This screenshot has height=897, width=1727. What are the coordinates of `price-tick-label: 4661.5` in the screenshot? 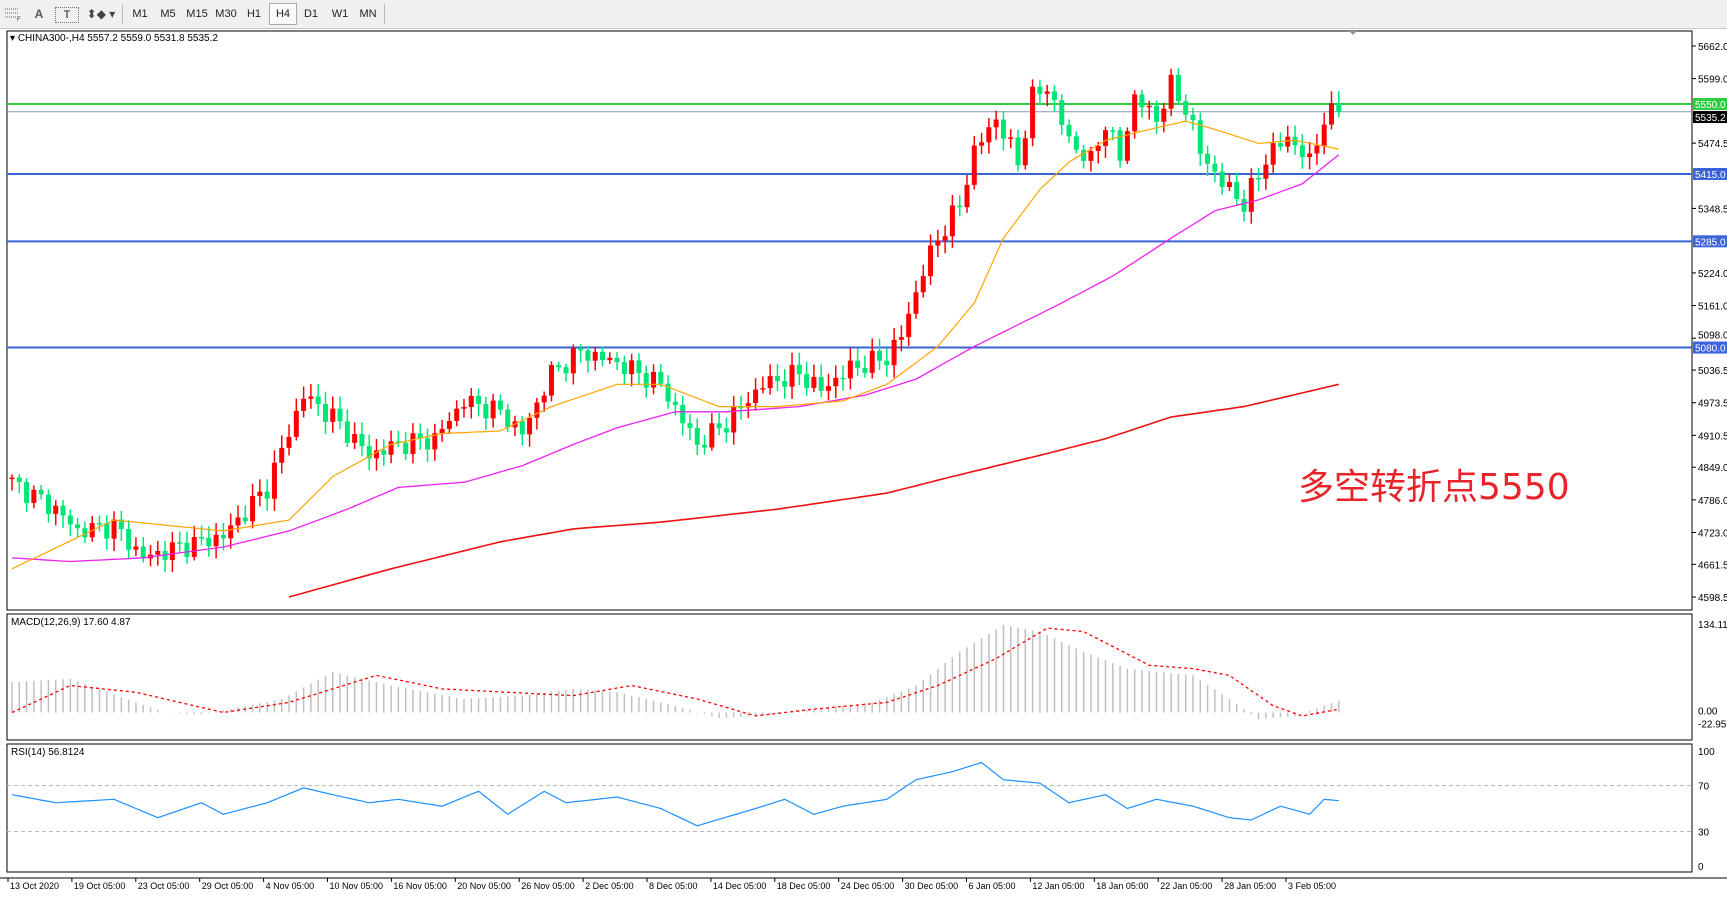 It's located at (1712, 565).